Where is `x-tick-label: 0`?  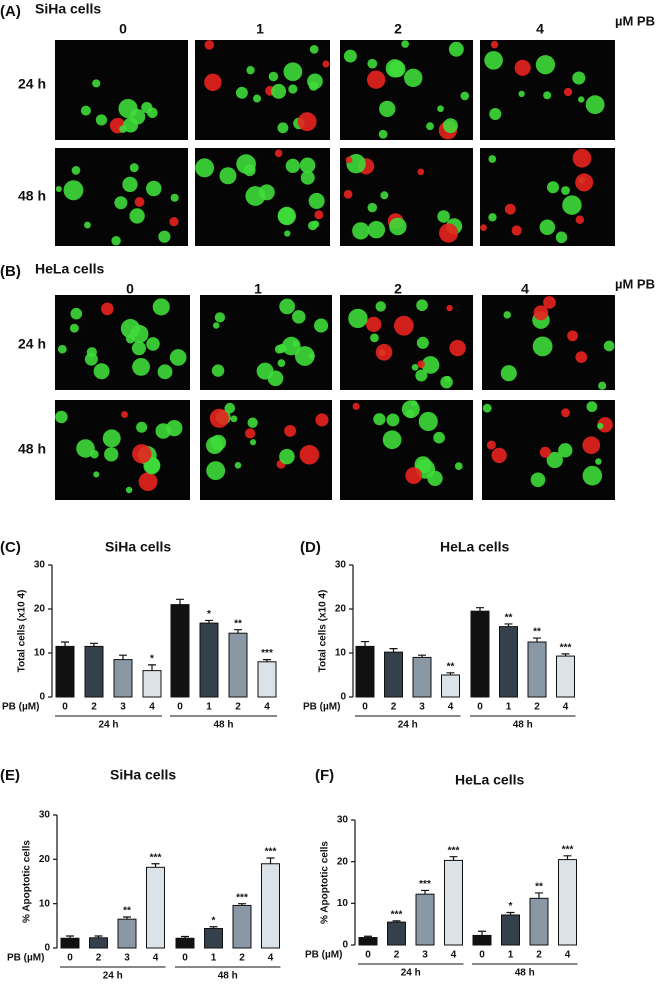
x-tick-label: 0 is located at coordinates (70, 958).